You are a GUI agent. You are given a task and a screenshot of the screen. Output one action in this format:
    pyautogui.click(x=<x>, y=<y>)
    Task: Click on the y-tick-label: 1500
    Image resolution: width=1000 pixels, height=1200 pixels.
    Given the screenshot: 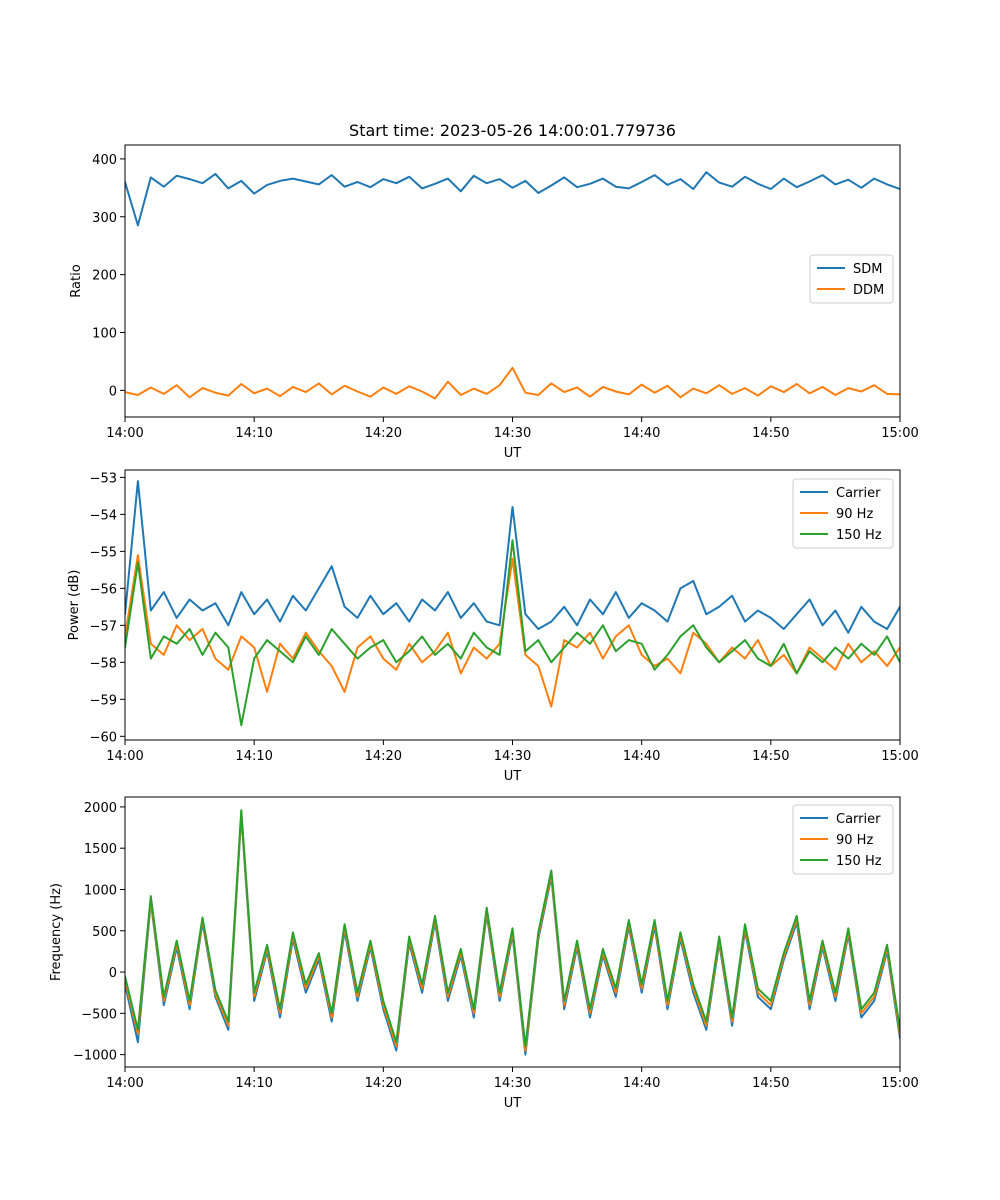 What is the action you would take?
    pyautogui.click(x=100, y=849)
    